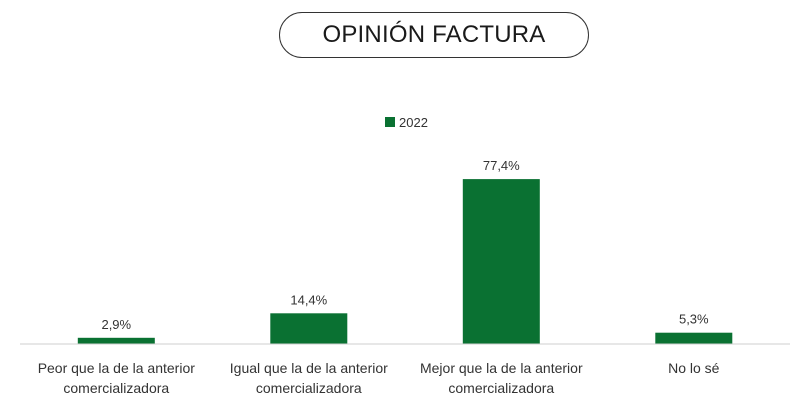 This screenshot has width=810, height=418. I want to click on x-tick-label-4: No lo sé, so click(694, 368).